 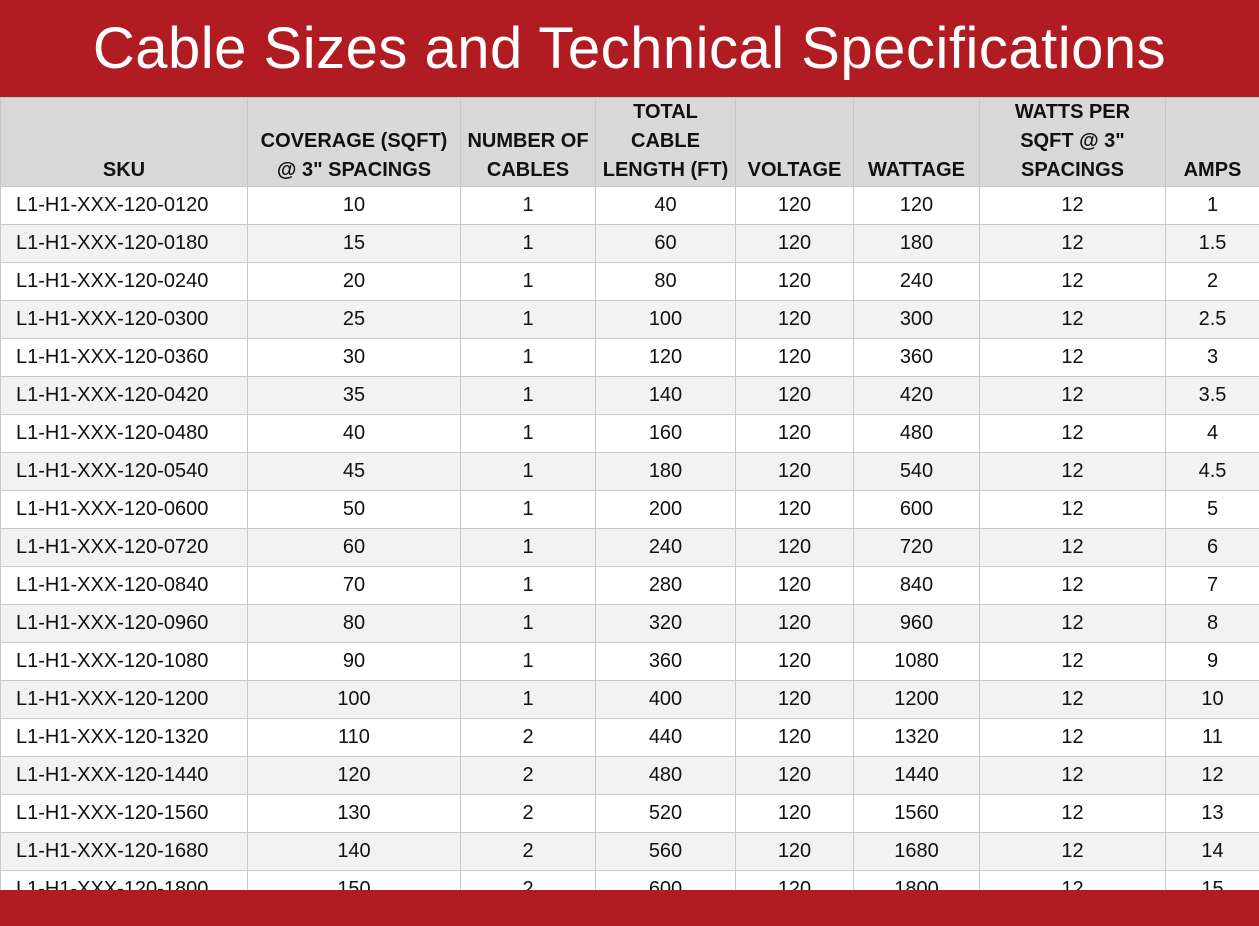 What do you see at coordinates (124, 851) in the screenshot?
I see `cell-sku: L1-H1-XXX-120-1680` at bounding box center [124, 851].